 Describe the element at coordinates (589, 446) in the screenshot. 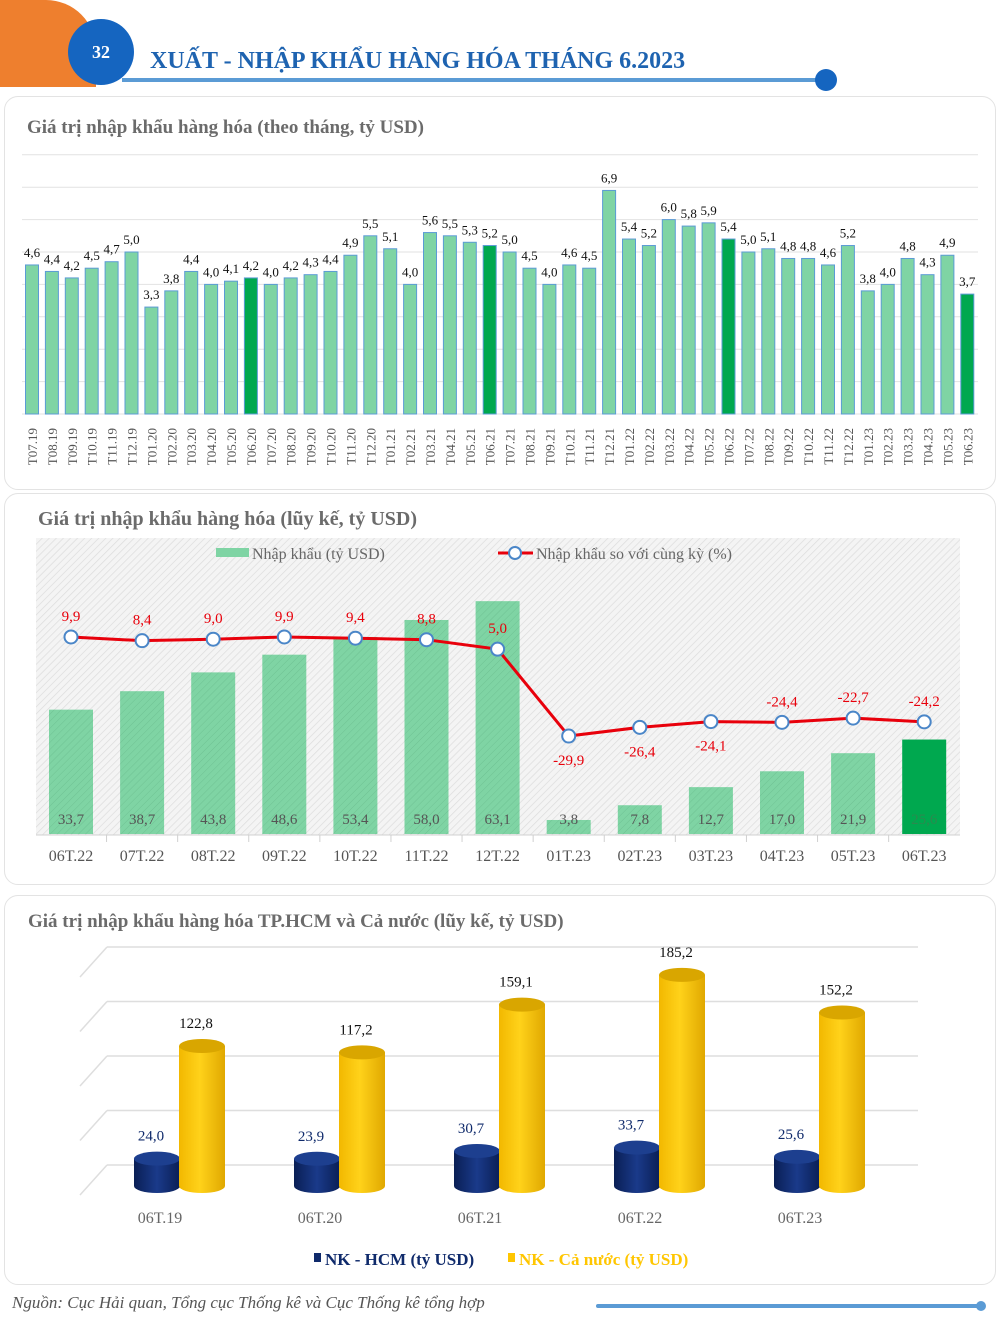

I see `x-tick-label: T11.21` at that location.